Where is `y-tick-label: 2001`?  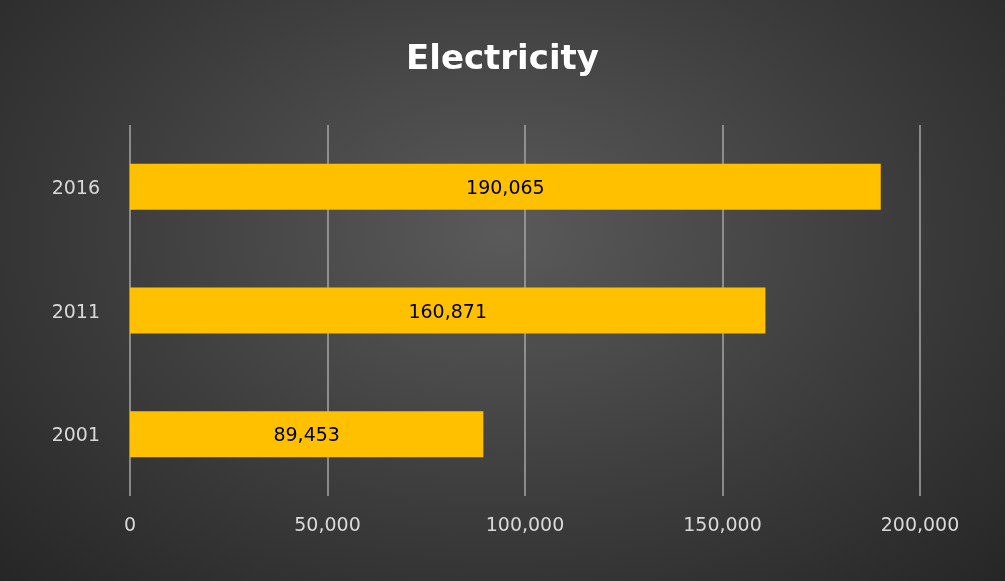
y-tick-label: 2001 is located at coordinates (75, 434).